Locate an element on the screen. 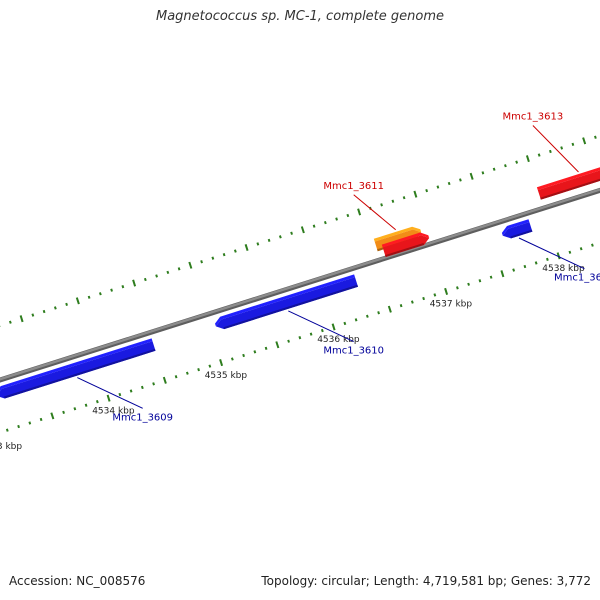 The width and height of the screenshot is (600, 600). scale-label: 4538 kbp is located at coordinates (563, 269).